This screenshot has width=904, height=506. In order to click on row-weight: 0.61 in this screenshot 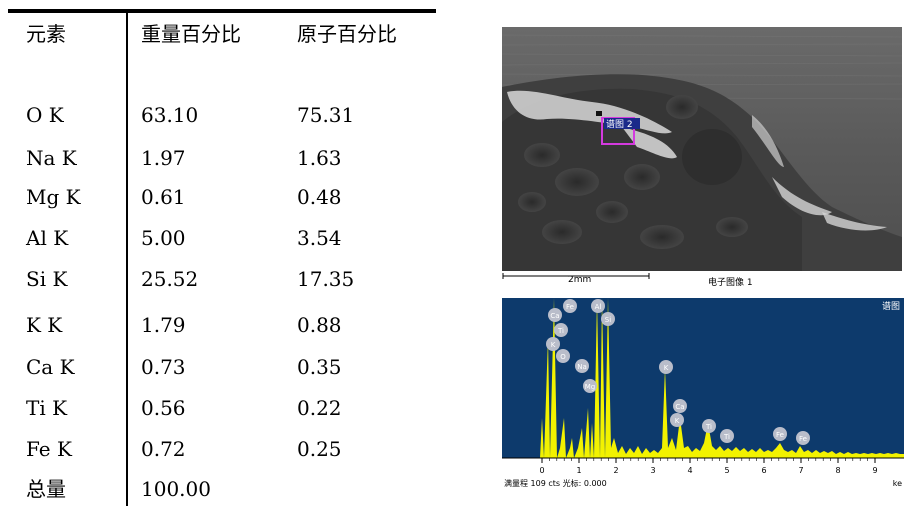, I will do `click(163, 197)`.